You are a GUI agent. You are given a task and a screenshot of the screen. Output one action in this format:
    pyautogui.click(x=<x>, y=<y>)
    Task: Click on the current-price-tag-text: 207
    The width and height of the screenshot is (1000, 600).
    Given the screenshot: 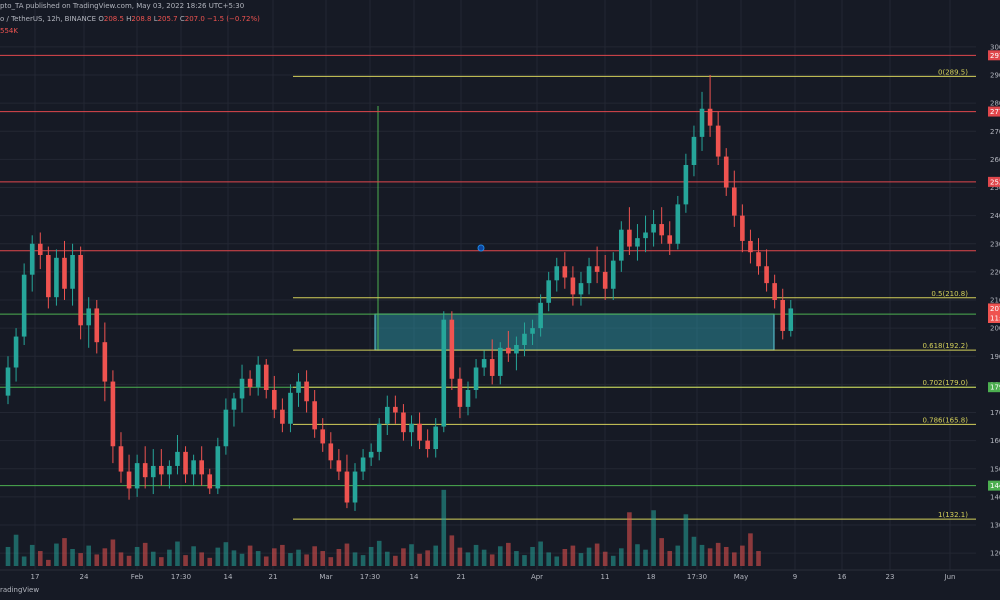 What is the action you would take?
    pyautogui.click(x=995, y=309)
    